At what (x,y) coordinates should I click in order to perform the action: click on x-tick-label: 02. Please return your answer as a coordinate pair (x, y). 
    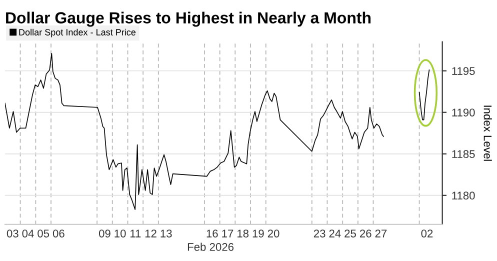
    Looking at the image, I should click on (427, 234).